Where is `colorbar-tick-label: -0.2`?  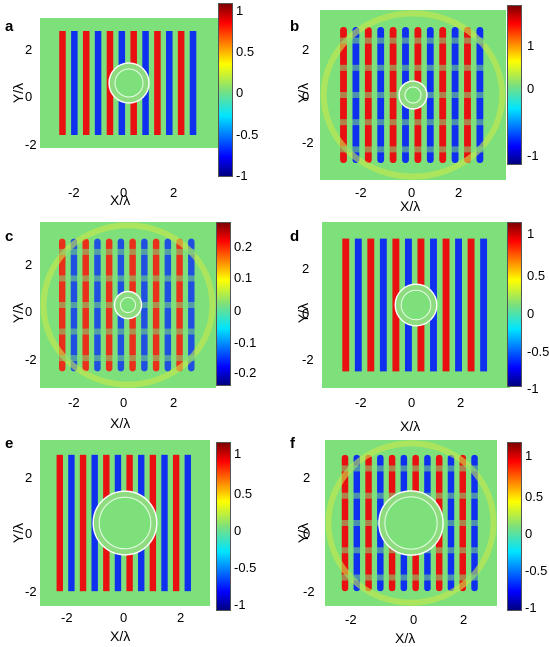
colorbar-tick-label: -0.2 is located at coordinates (245, 372).